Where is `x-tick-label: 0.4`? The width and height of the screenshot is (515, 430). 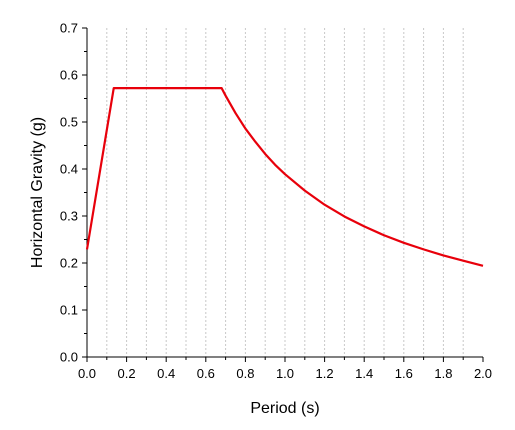
x-tick-label: 0.4 is located at coordinates (166, 373).